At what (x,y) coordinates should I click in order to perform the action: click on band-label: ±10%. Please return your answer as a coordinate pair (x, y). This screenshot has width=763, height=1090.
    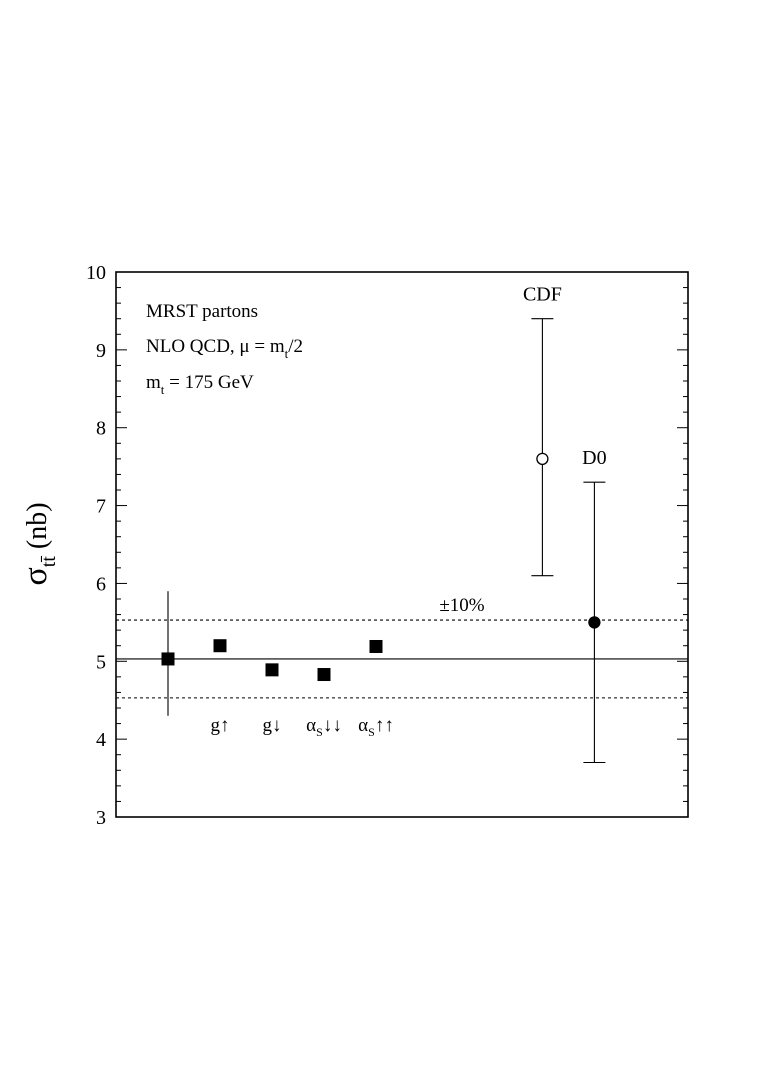
    Looking at the image, I should click on (461, 605).